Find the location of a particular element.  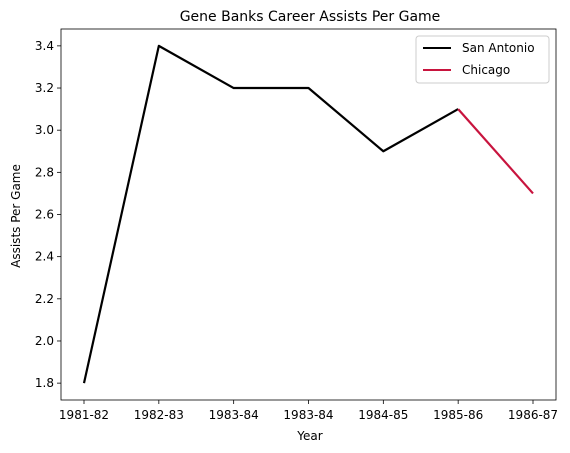

y-axis: 1.8 2.0 2.2 2.4 2.6 2.8 3.0 3.2 3.4 is located at coordinates (48, 214).